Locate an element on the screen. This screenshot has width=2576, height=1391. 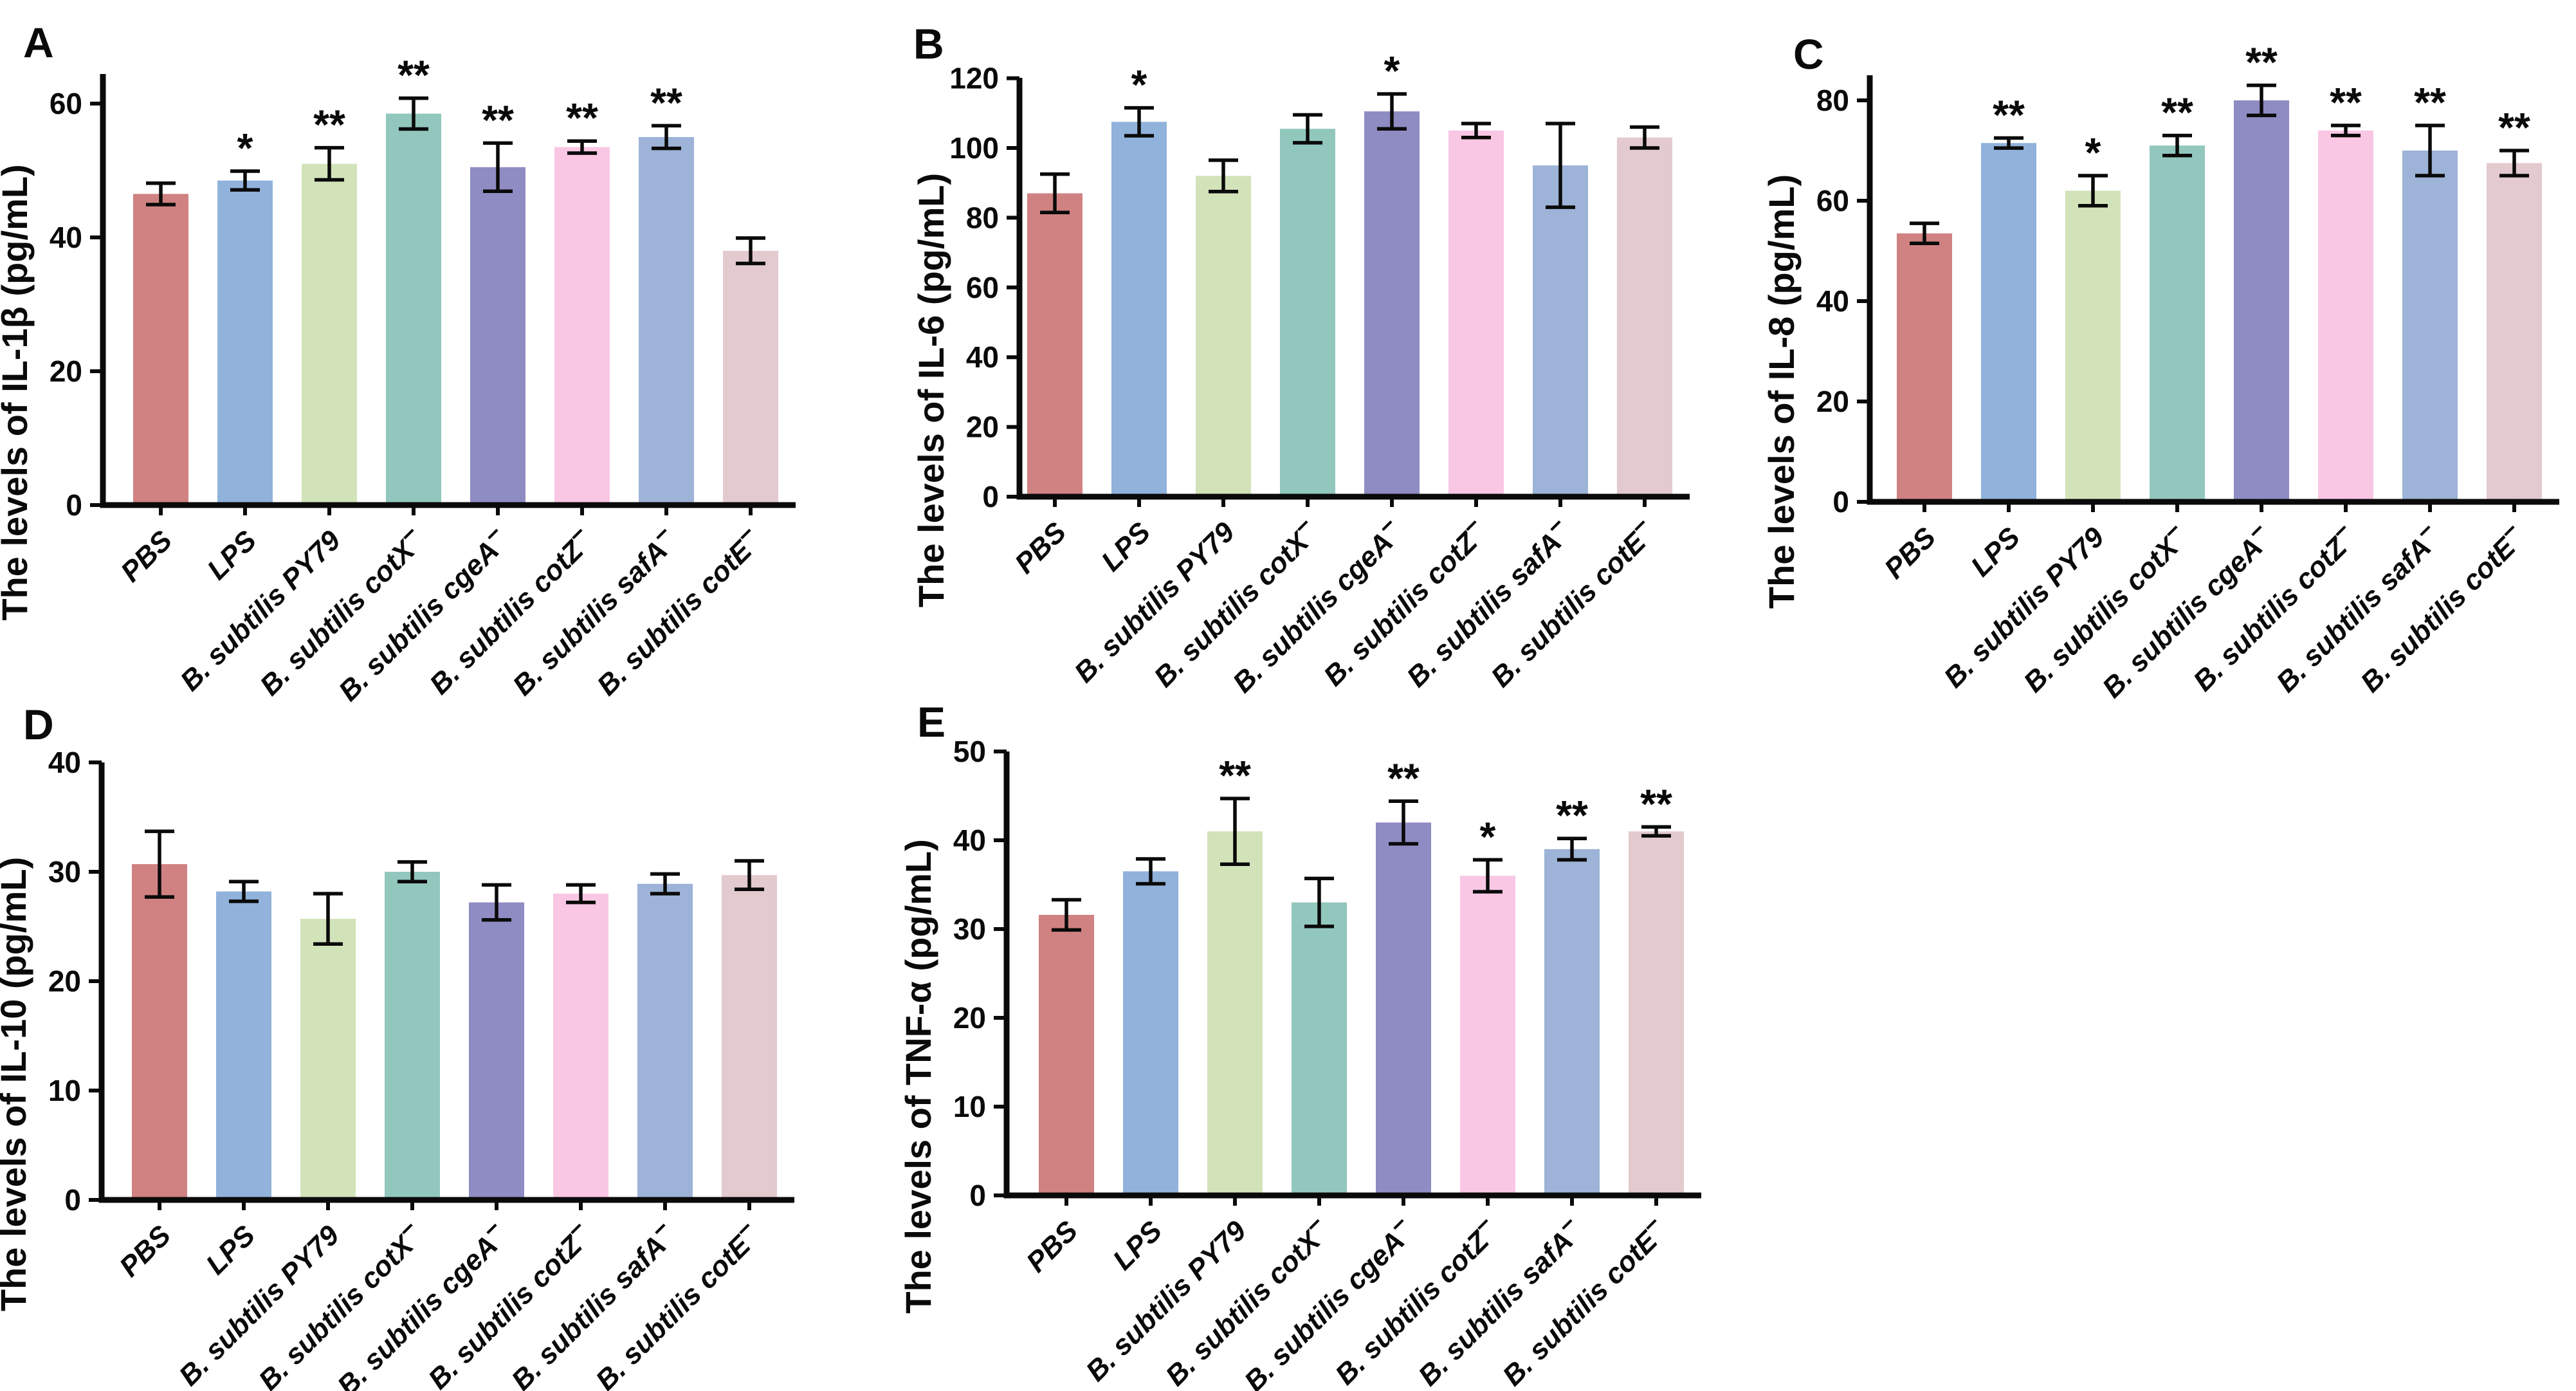
y-axis-title: The levels of IL-6 (pg/mL) is located at coordinates (931, 390).